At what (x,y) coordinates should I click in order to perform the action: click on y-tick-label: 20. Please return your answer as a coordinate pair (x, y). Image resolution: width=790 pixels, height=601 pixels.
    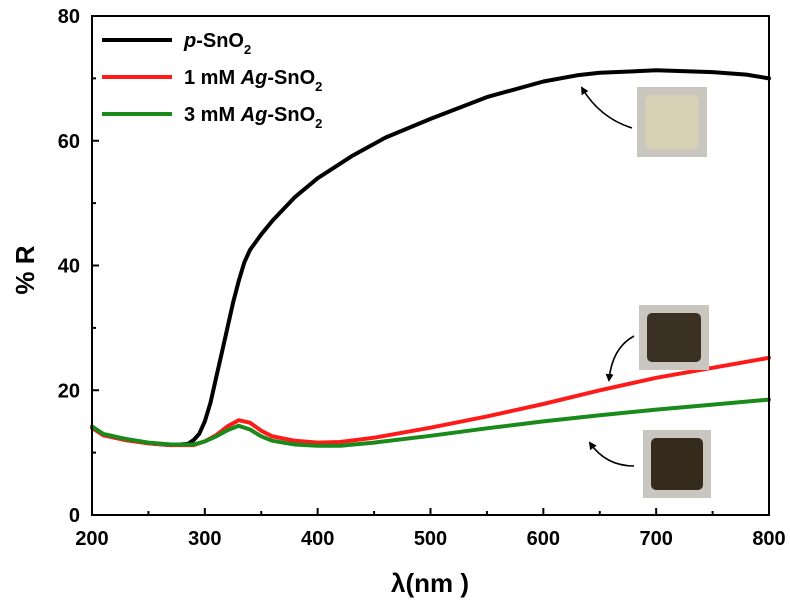
    Looking at the image, I should click on (69, 391).